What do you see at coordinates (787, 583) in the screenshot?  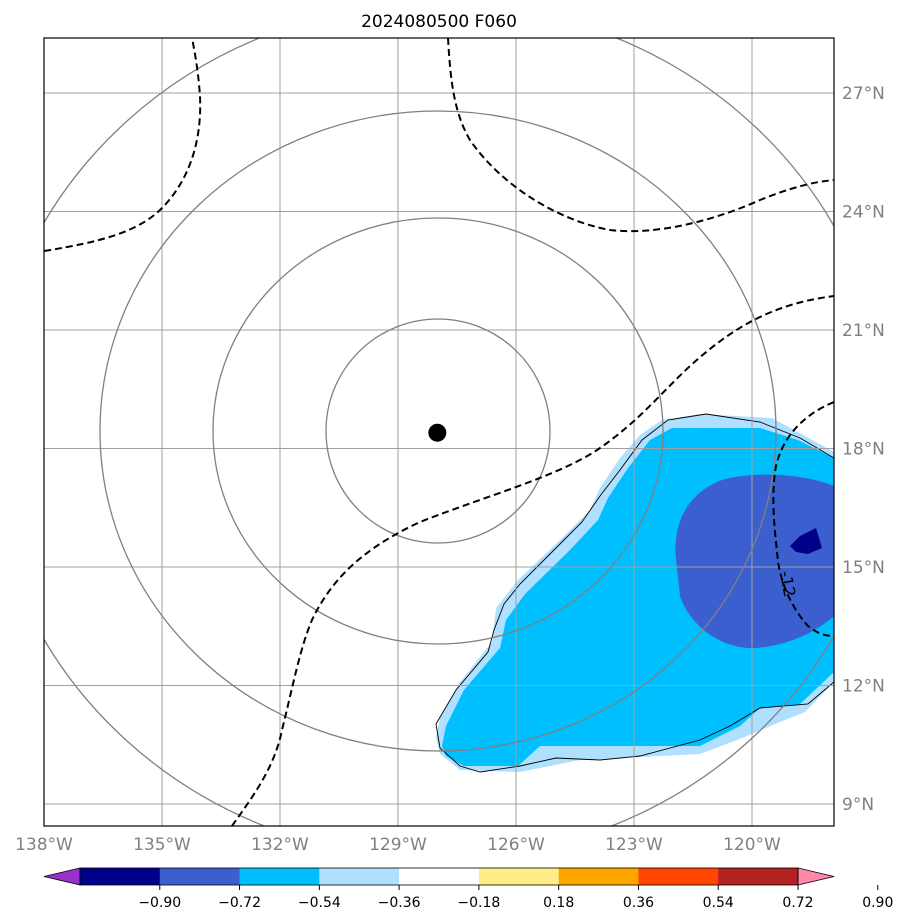 I see `contour-label: -12` at bounding box center [787, 583].